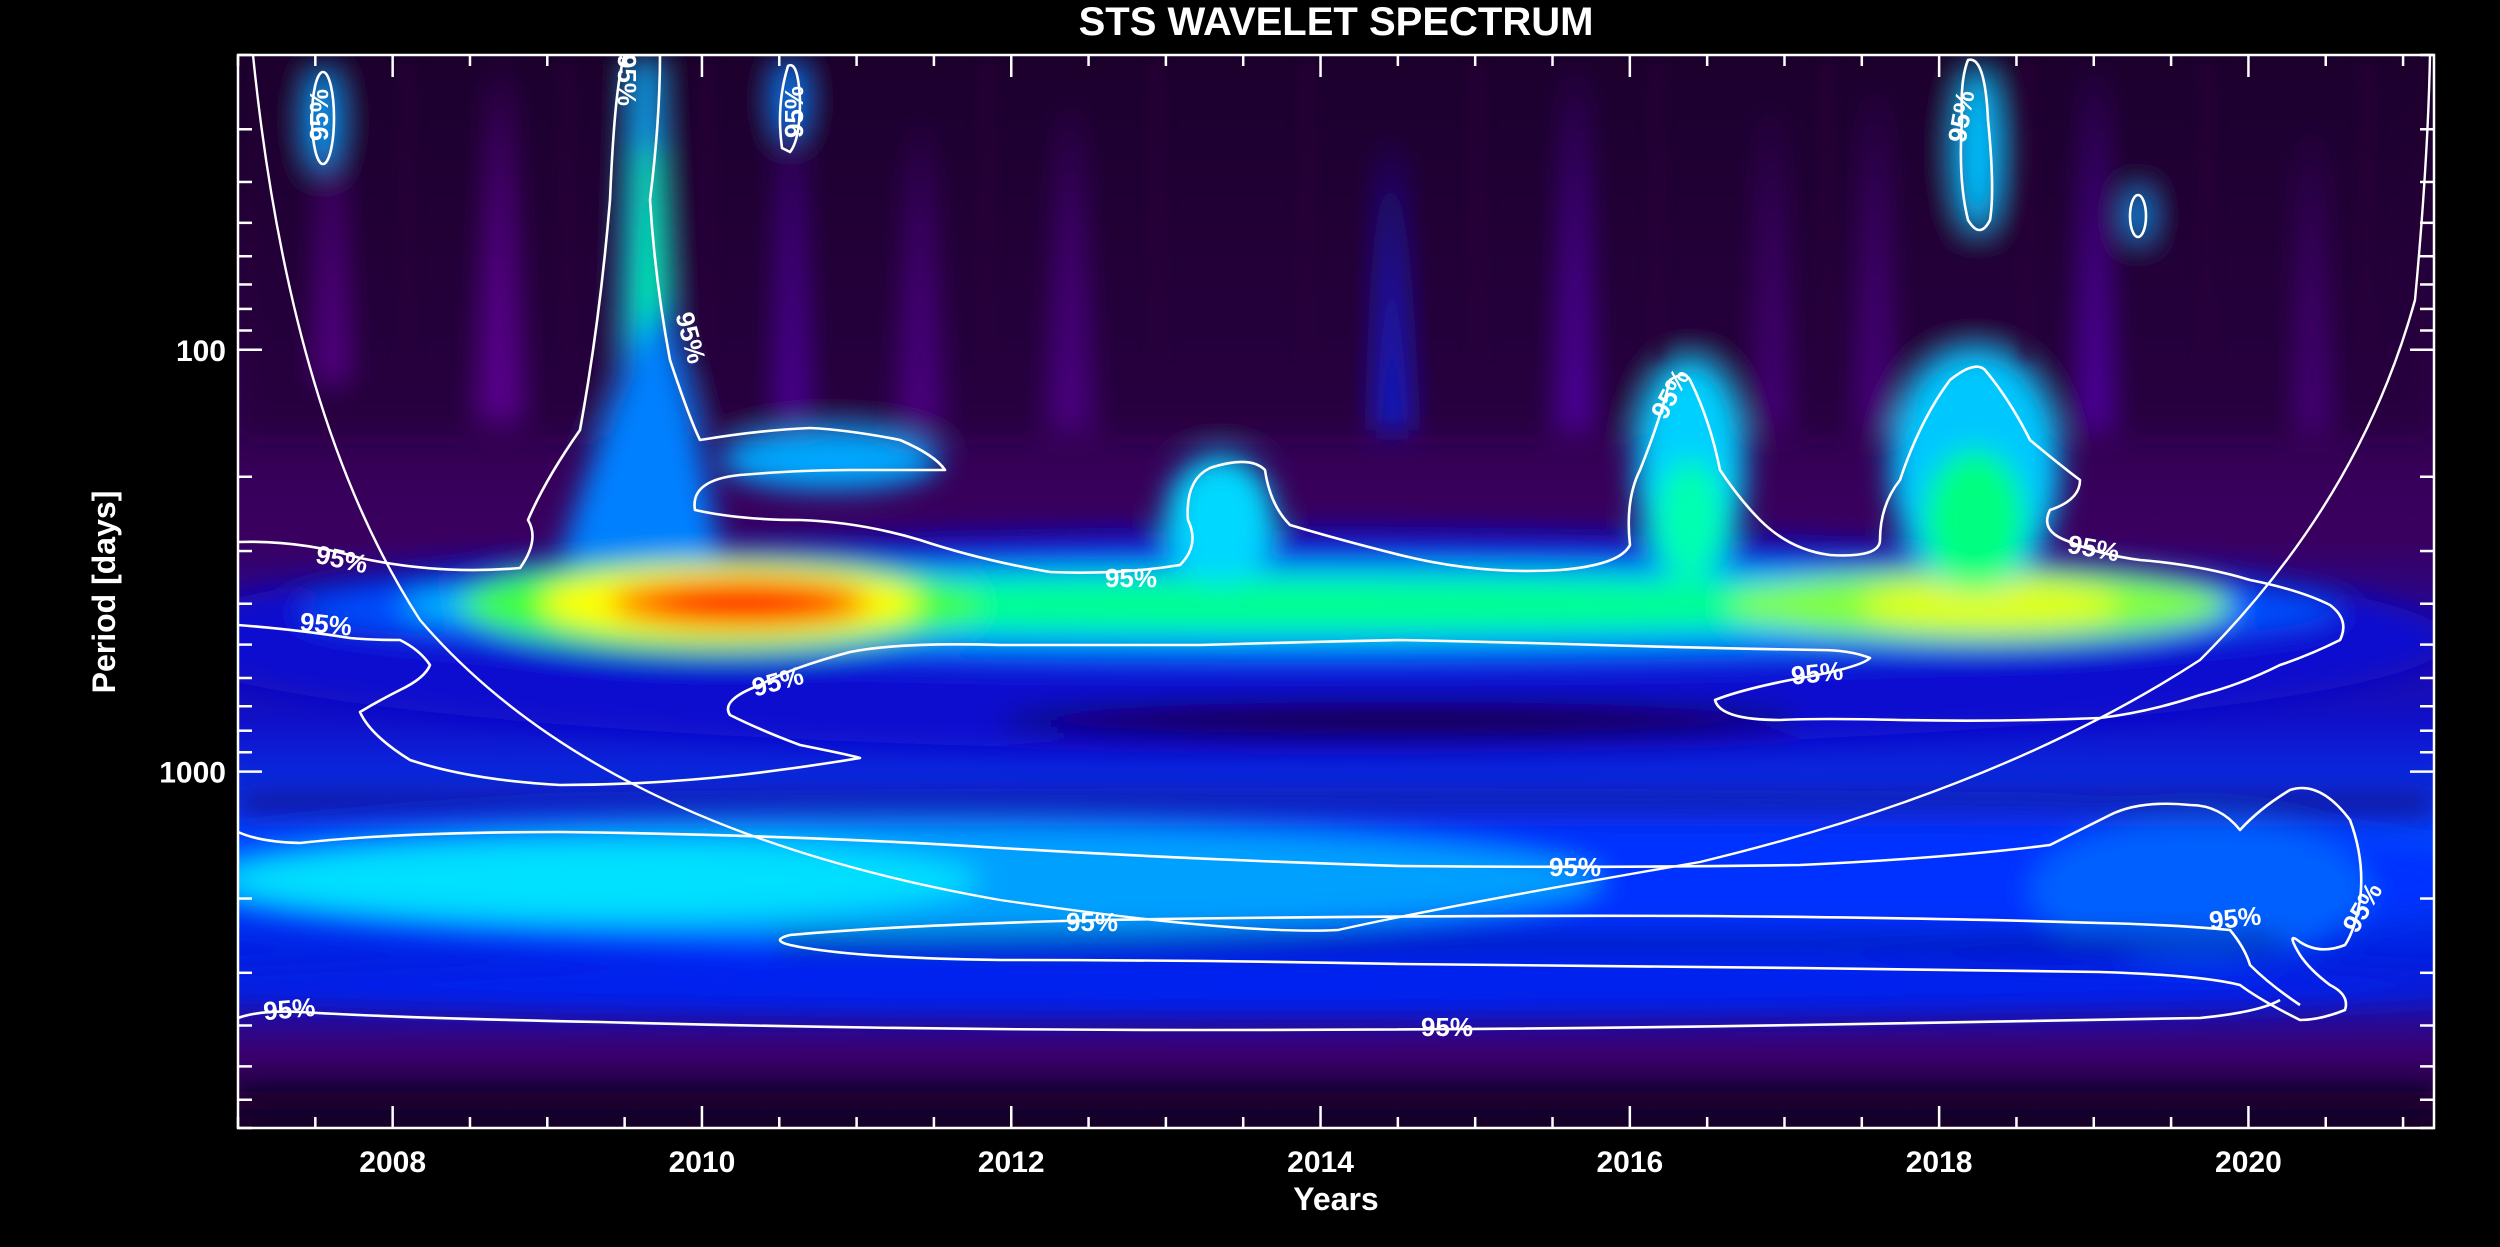  What do you see at coordinates (201, 351) in the screenshot?
I see `y-tick-label: 100` at bounding box center [201, 351].